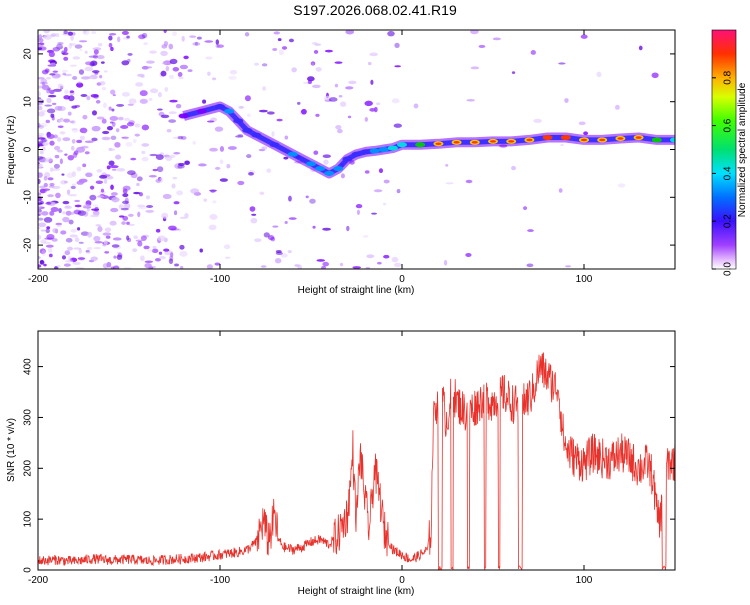 This screenshot has width=750, height=605. I want to click on spectrogram-xtick-label: -200, so click(38, 279).